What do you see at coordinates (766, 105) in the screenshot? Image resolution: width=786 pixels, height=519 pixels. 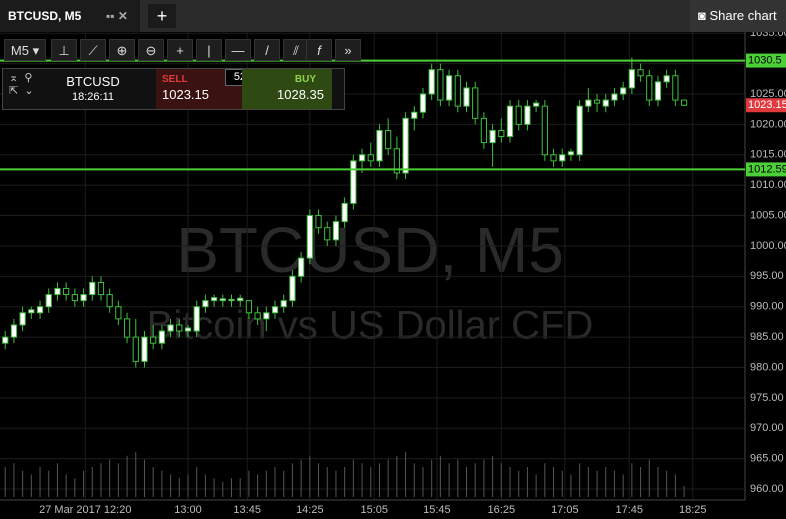 I see `last-price-tag` at bounding box center [766, 105].